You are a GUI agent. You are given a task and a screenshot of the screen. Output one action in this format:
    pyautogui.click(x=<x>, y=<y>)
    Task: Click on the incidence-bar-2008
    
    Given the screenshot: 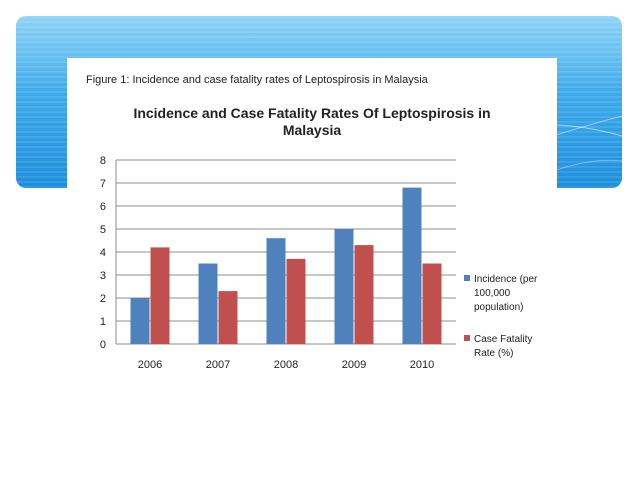 What is the action you would take?
    pyautogui.click(x=276, y=291)
    